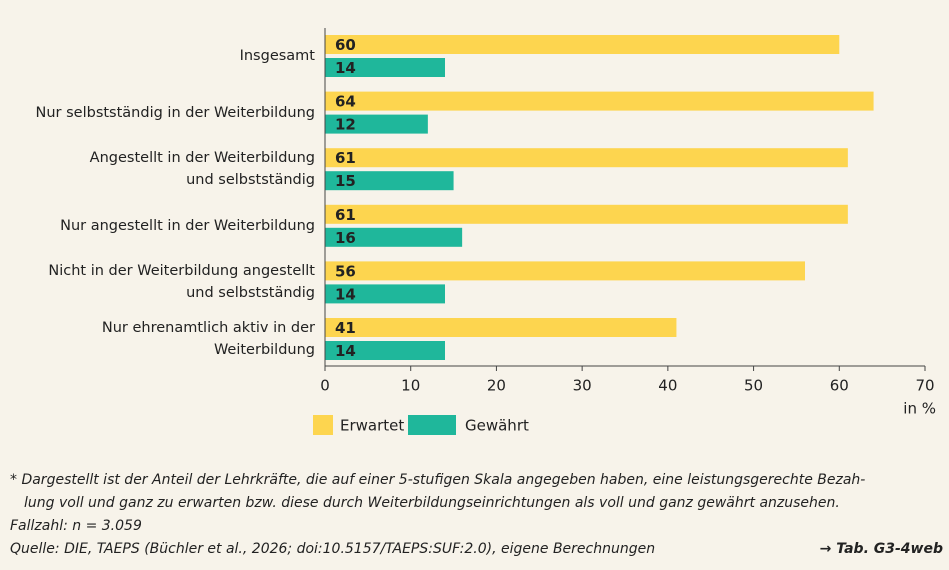 This screenshot has width=949, height=570. What do you see at coordinates (345, 181) in the screenshot?
I see `value-label: 15` at bounding box center [345, 181].